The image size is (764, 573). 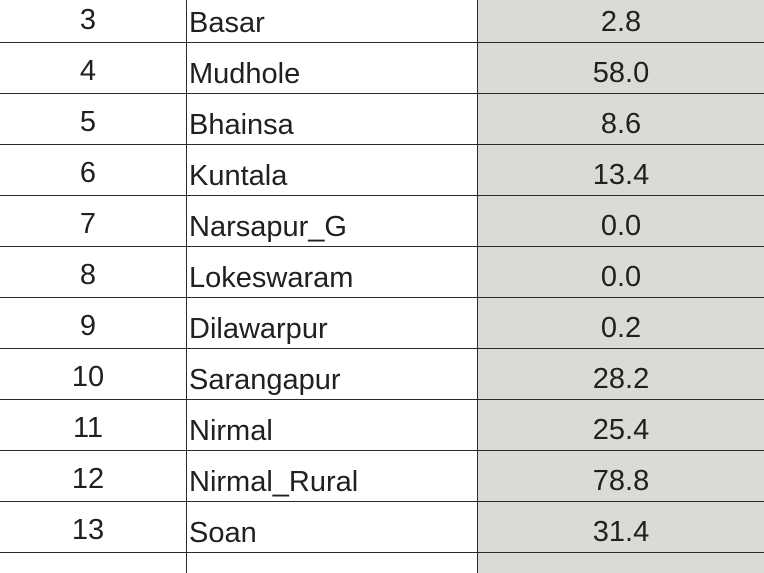 I want to click on row-number-cell: 11, so click(x=88, y=428).